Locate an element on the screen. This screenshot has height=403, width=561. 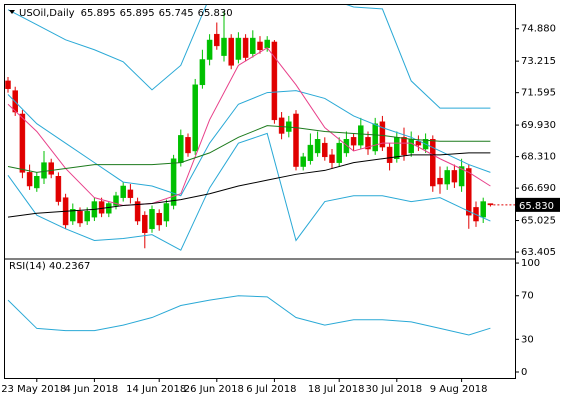
x-tick-label: 30 Jul 2018 is located at coordinates (393, 389).